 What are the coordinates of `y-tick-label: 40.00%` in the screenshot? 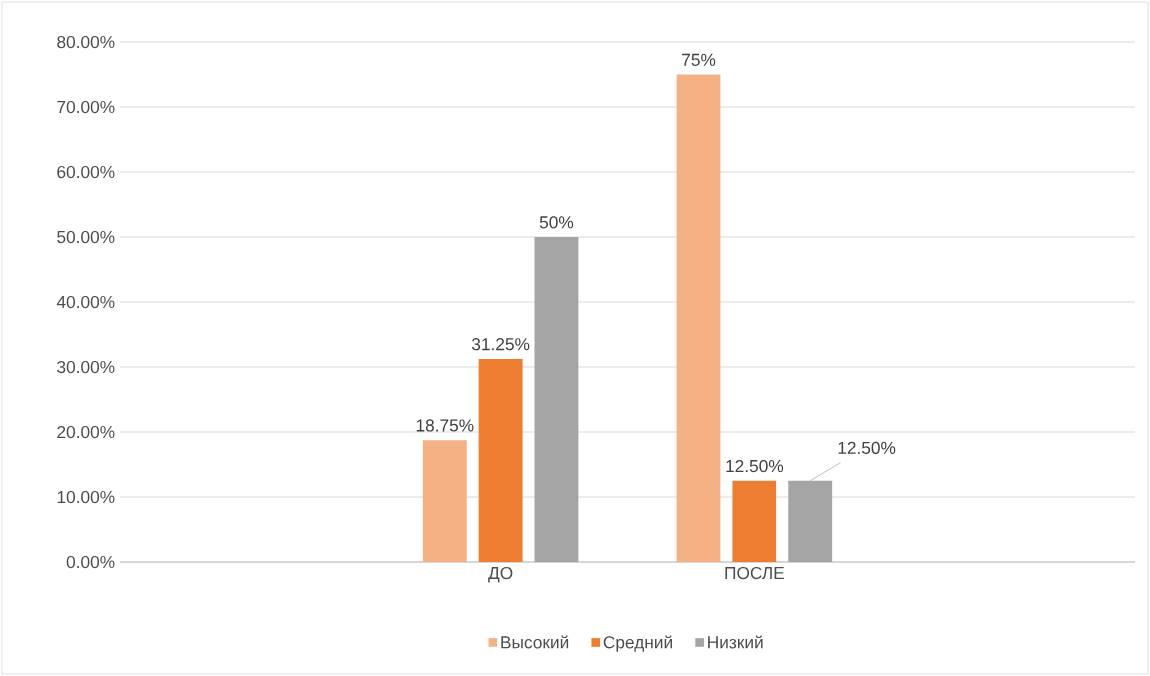 It's located at (85, 302).